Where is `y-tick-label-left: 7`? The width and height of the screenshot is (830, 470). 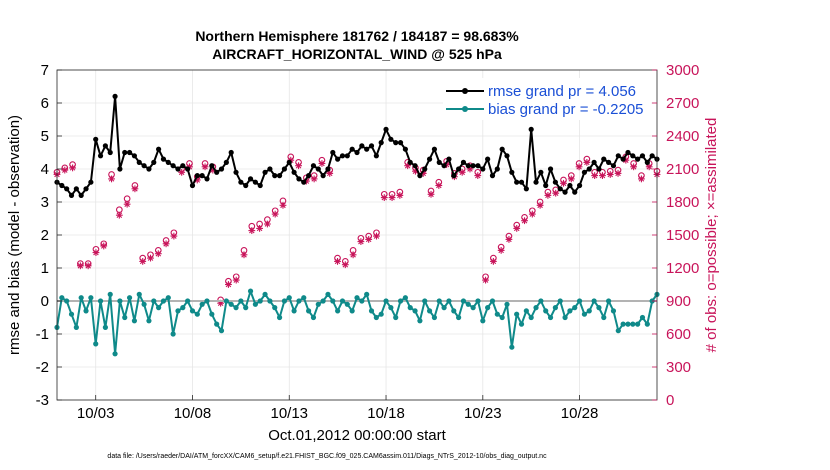
y-tick-label-left: 7 is located at coordinates (45, 70).